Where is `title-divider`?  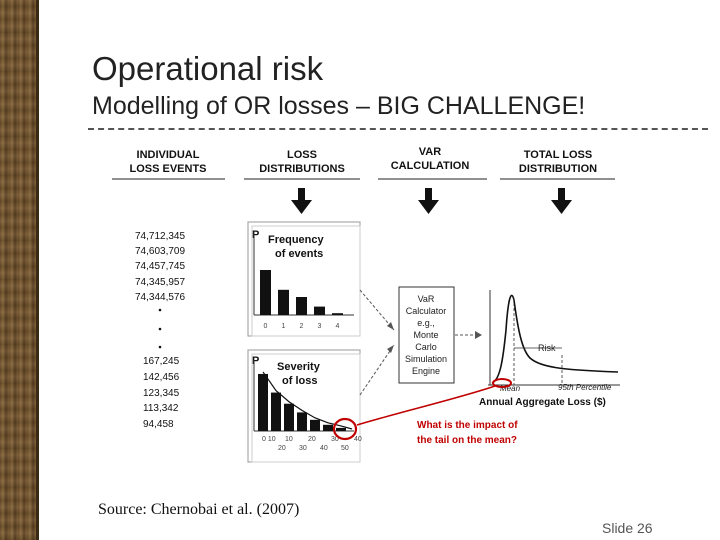 title-divider is located at coordinates (398, 129).